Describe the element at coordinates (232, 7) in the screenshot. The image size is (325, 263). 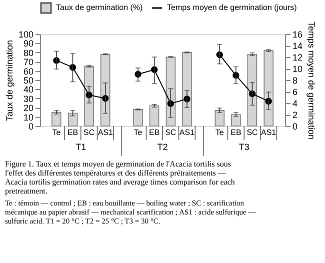
I see `legend-label: Temps moyen de germination (jours)` at that location.